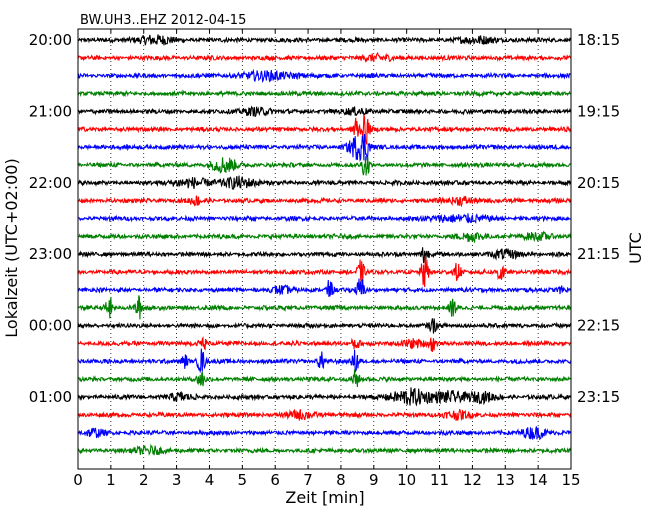  I want to click on x-tick-label: 14, so click(538, 480).